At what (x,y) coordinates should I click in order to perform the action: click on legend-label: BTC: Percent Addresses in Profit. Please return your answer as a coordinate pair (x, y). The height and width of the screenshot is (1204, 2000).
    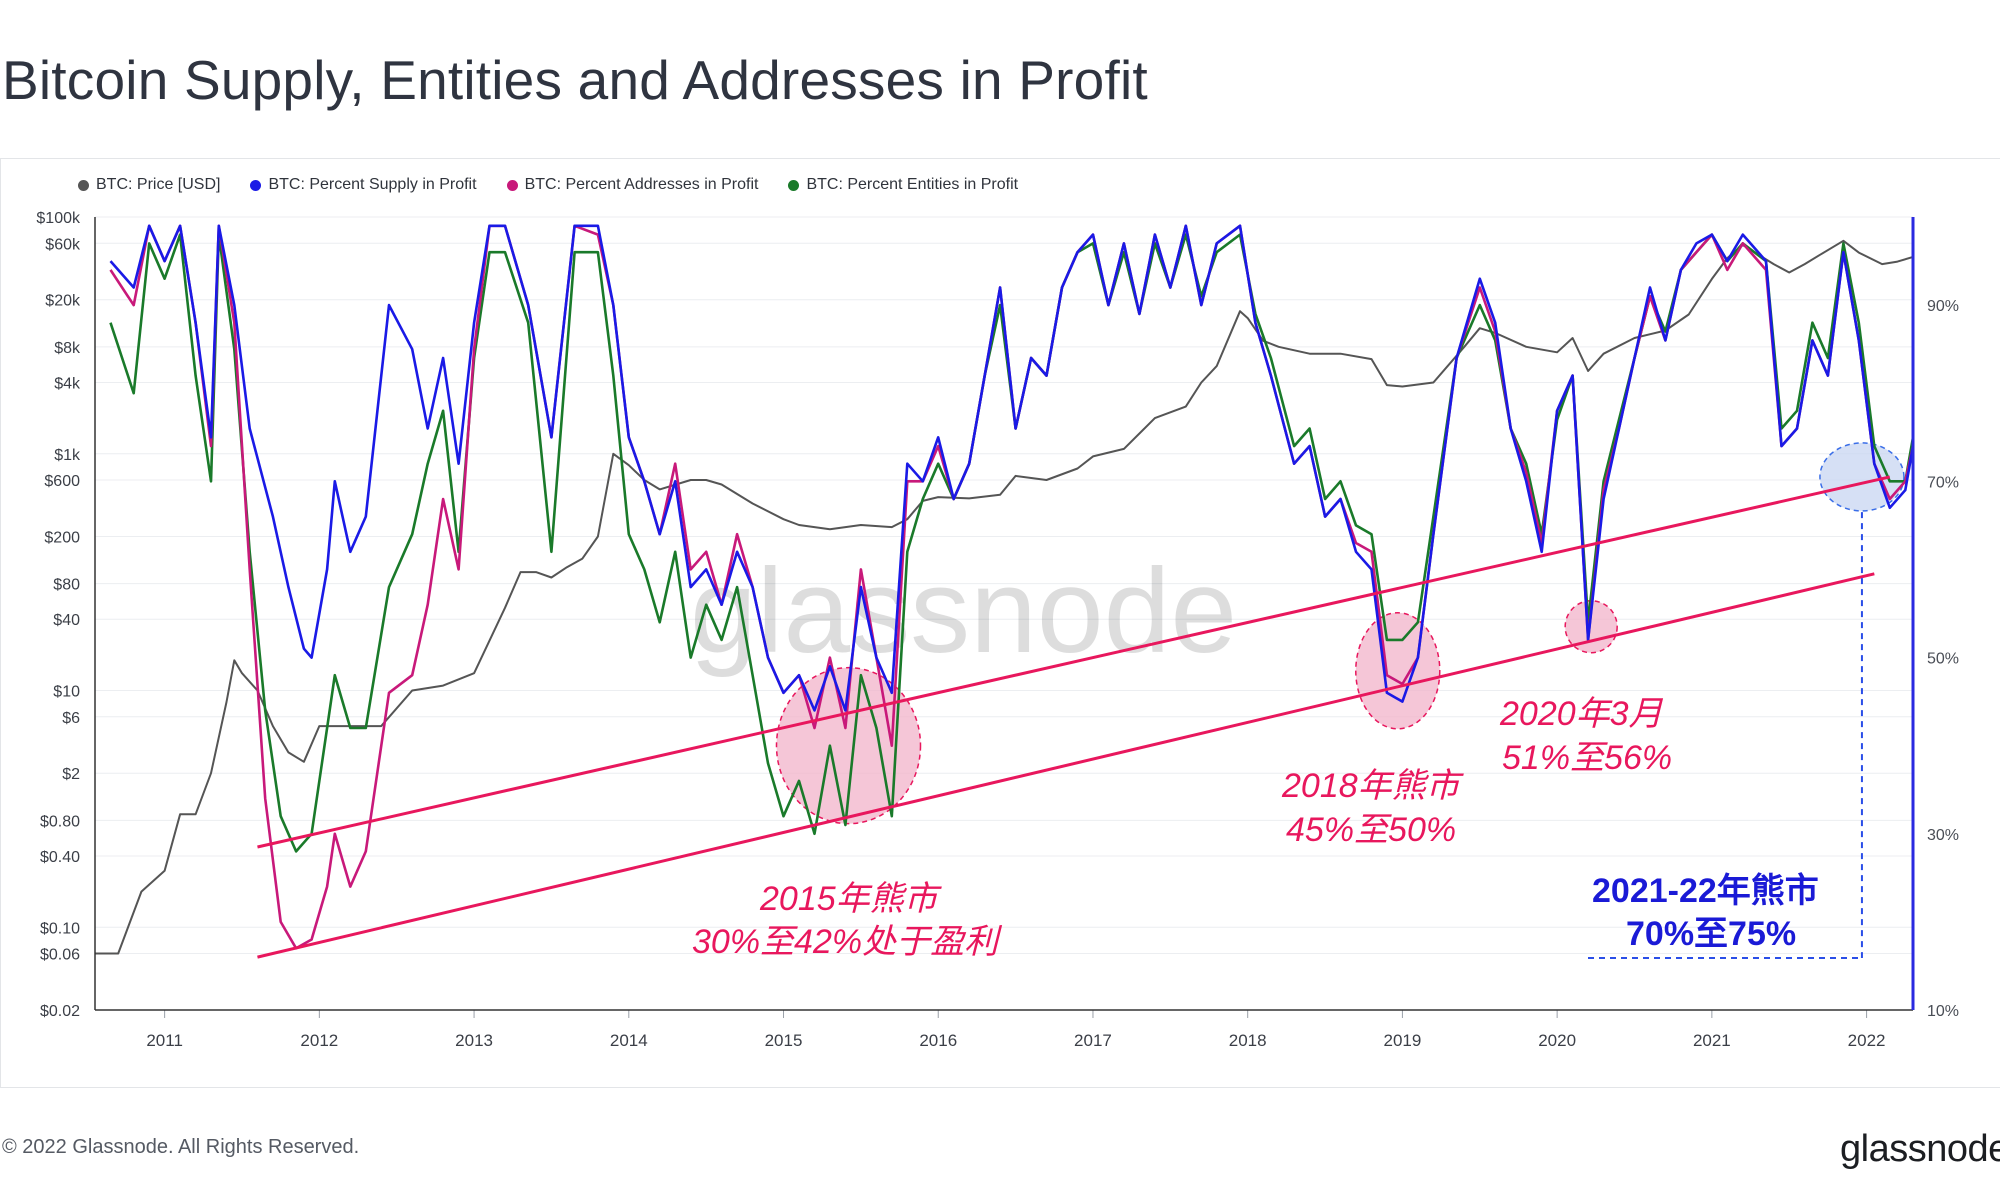
    Looking at the image, I should click on (641, 184).